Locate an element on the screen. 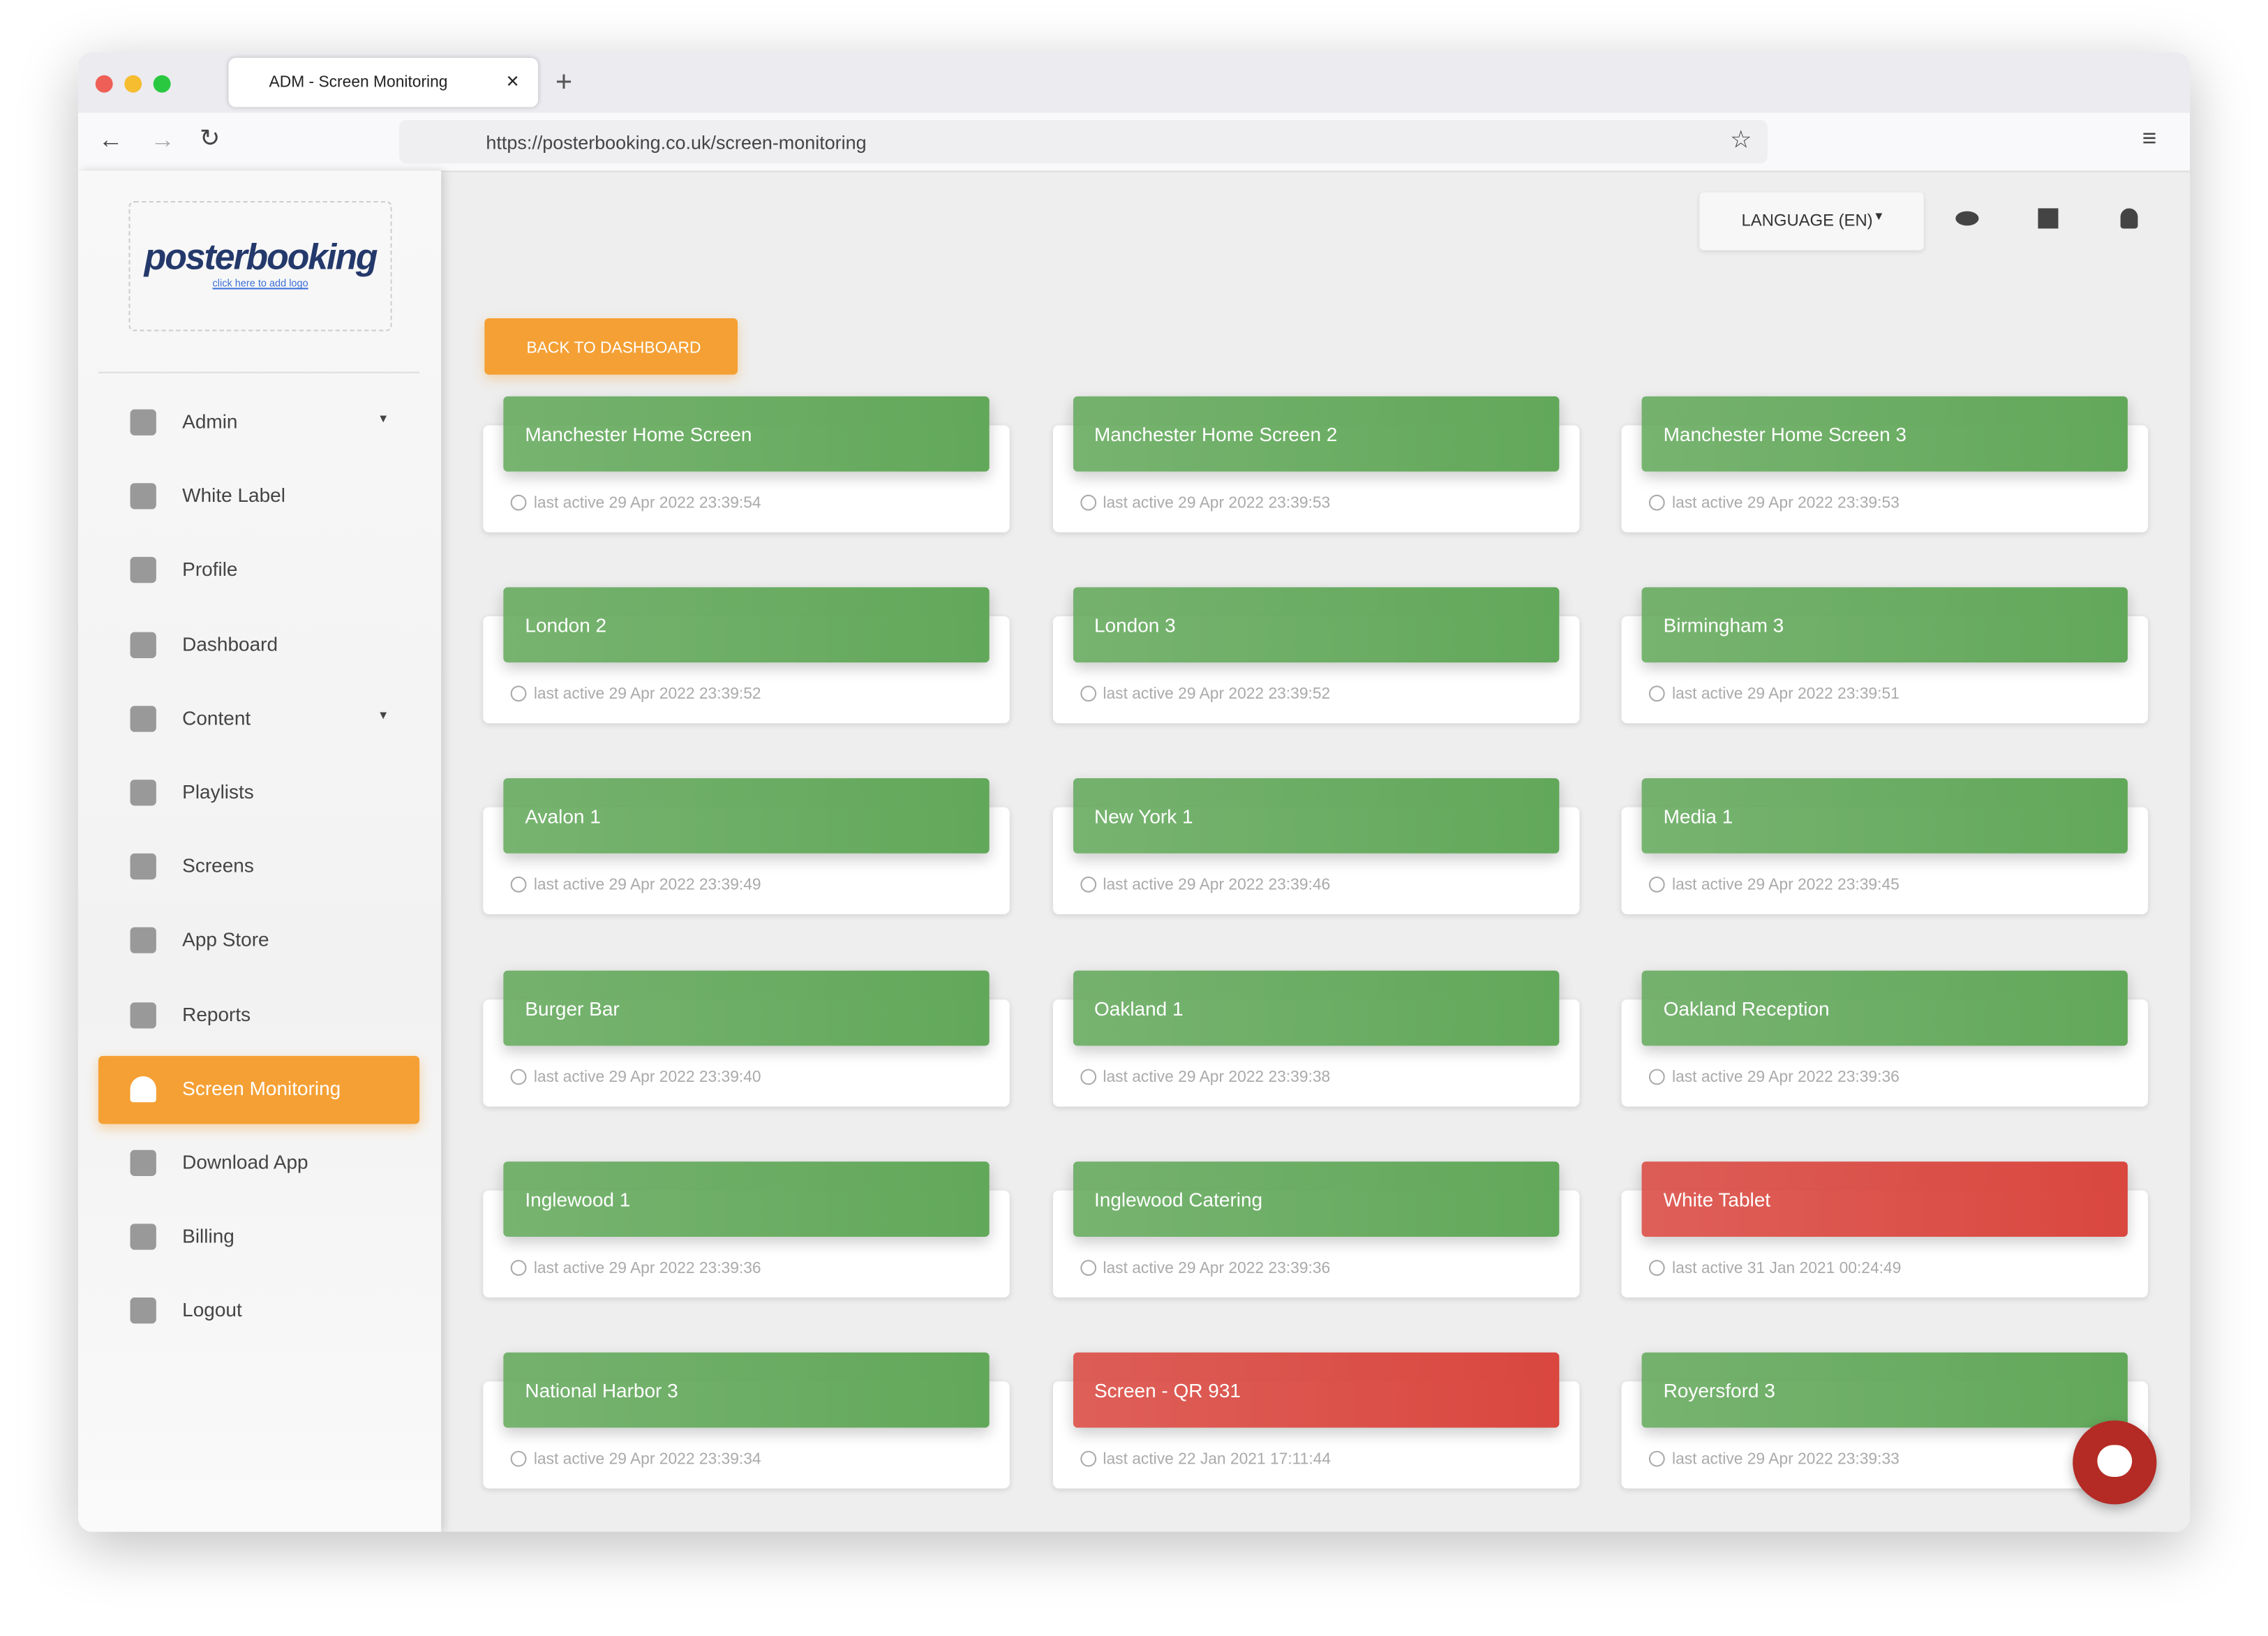  nav-item: White Label is located at coordinates (258, 497).